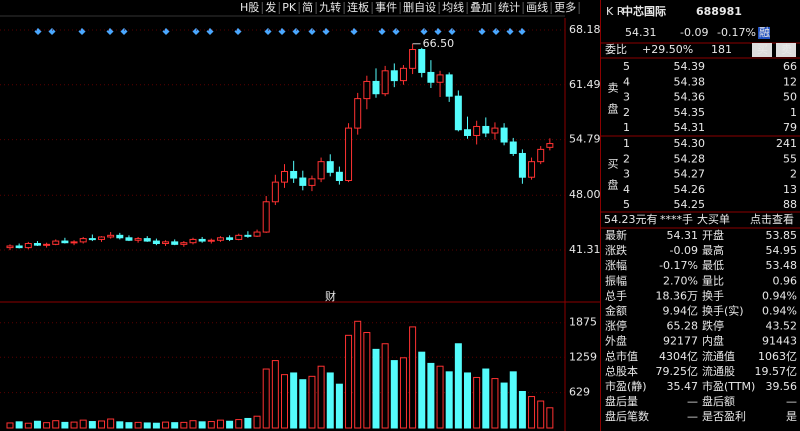  Describe the element at coordinates (683, 326) in the screenshot. I see `stat-value: 65.28` at that location.